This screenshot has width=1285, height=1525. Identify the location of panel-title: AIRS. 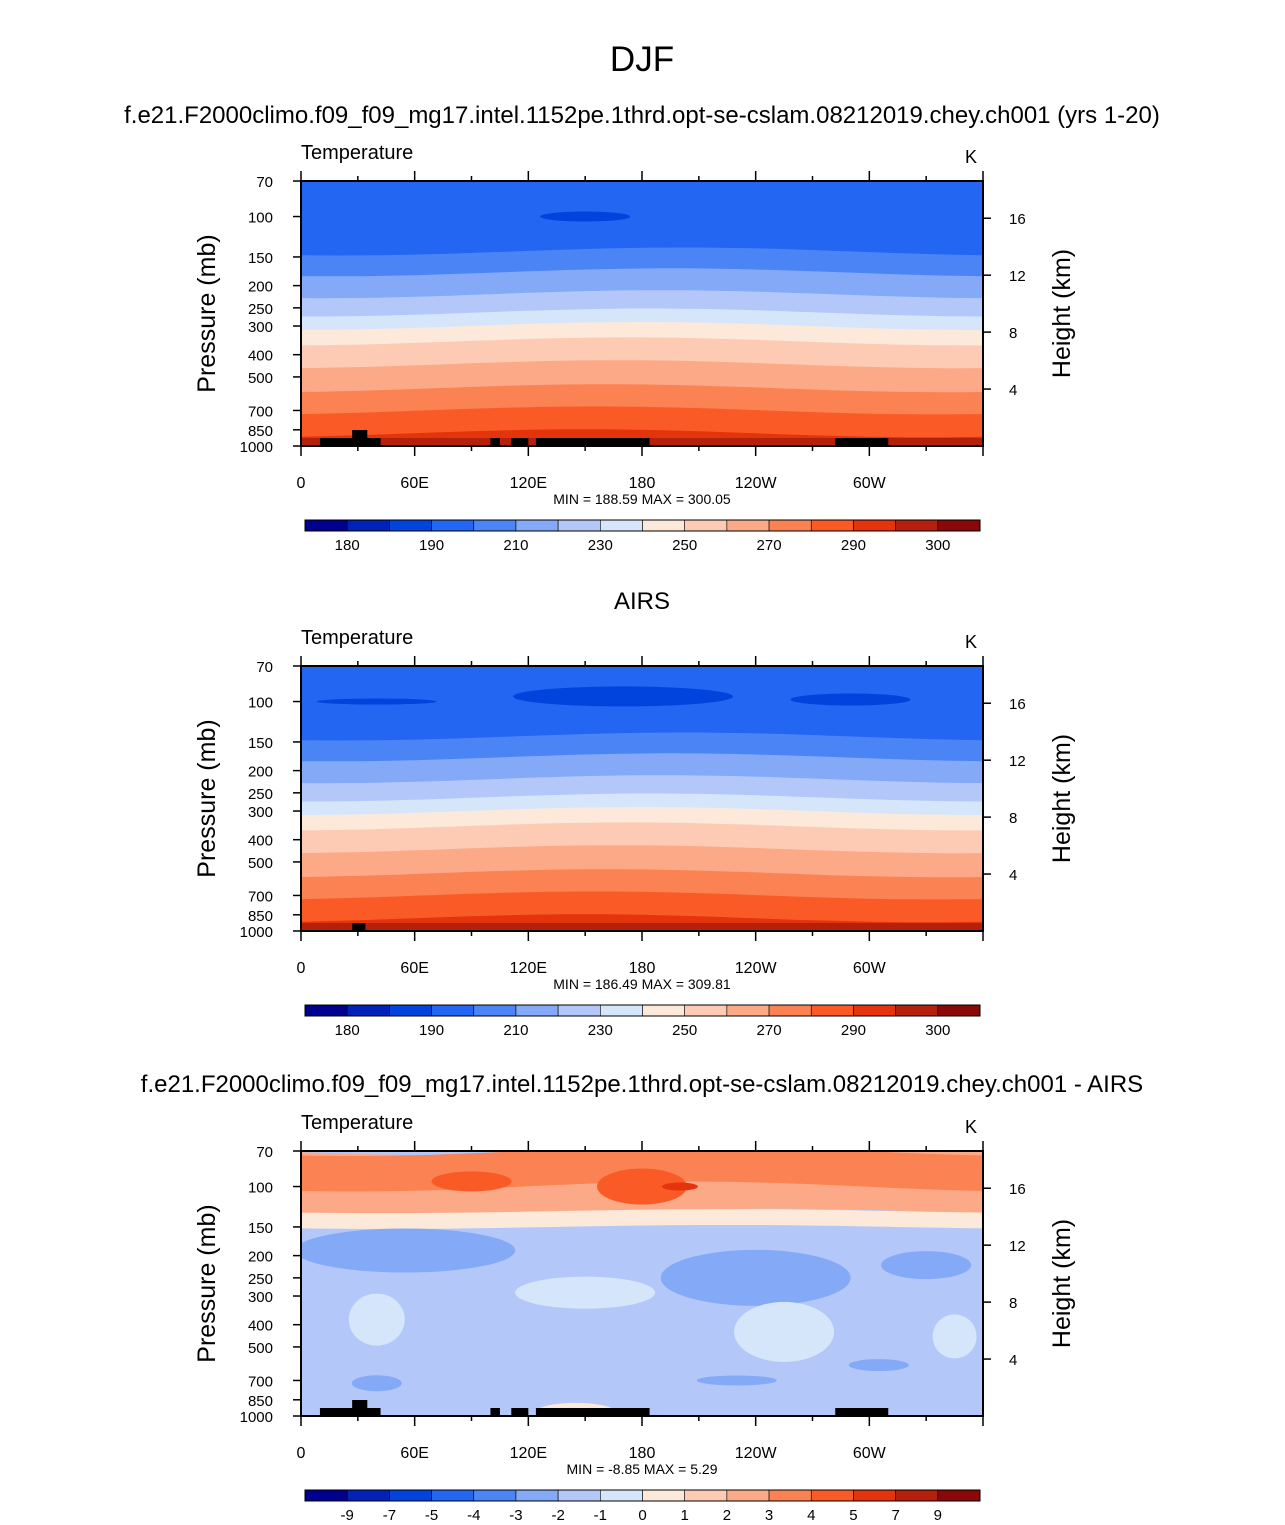
(642, 601).